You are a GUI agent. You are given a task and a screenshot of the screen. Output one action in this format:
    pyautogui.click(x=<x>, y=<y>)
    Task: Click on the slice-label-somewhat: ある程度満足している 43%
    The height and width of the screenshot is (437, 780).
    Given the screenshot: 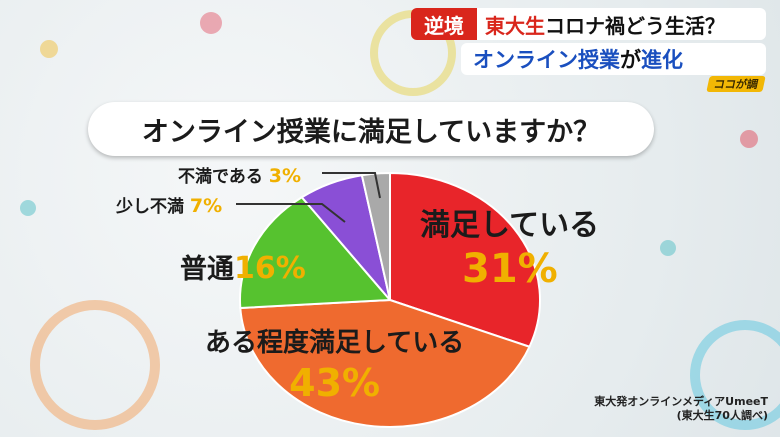 What is the action you would take?
    pyautogui.click(x=334, y=363)
    